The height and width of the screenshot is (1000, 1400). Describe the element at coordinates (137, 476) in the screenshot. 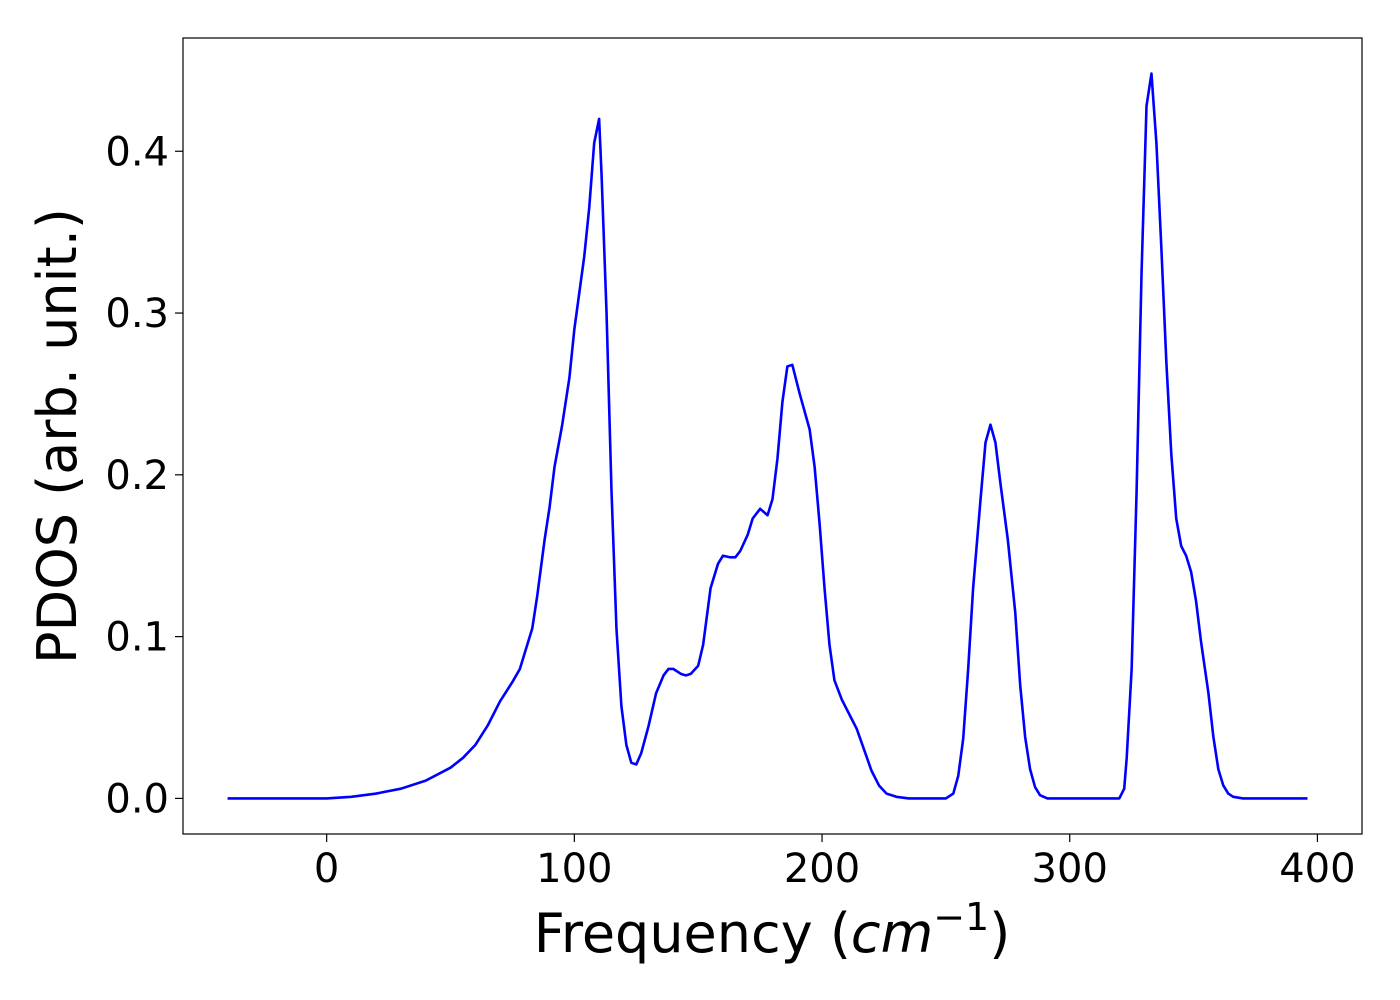

I see `y-tick-label: 0.2` at that location.